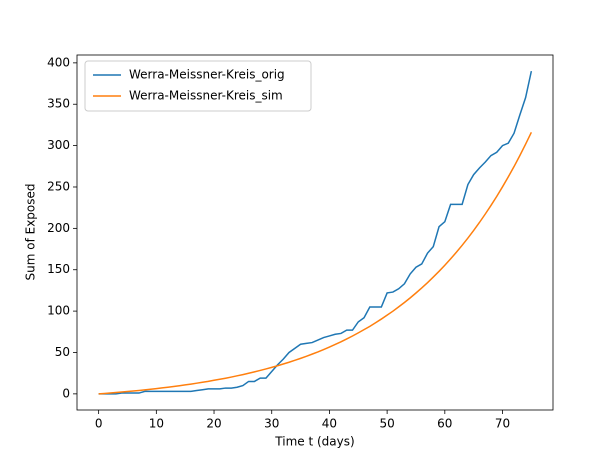 The image size is (614, 461). Describe the element at coordinates (502, 424) in the screenshot. I see `x-tick-label: 70` at that location.